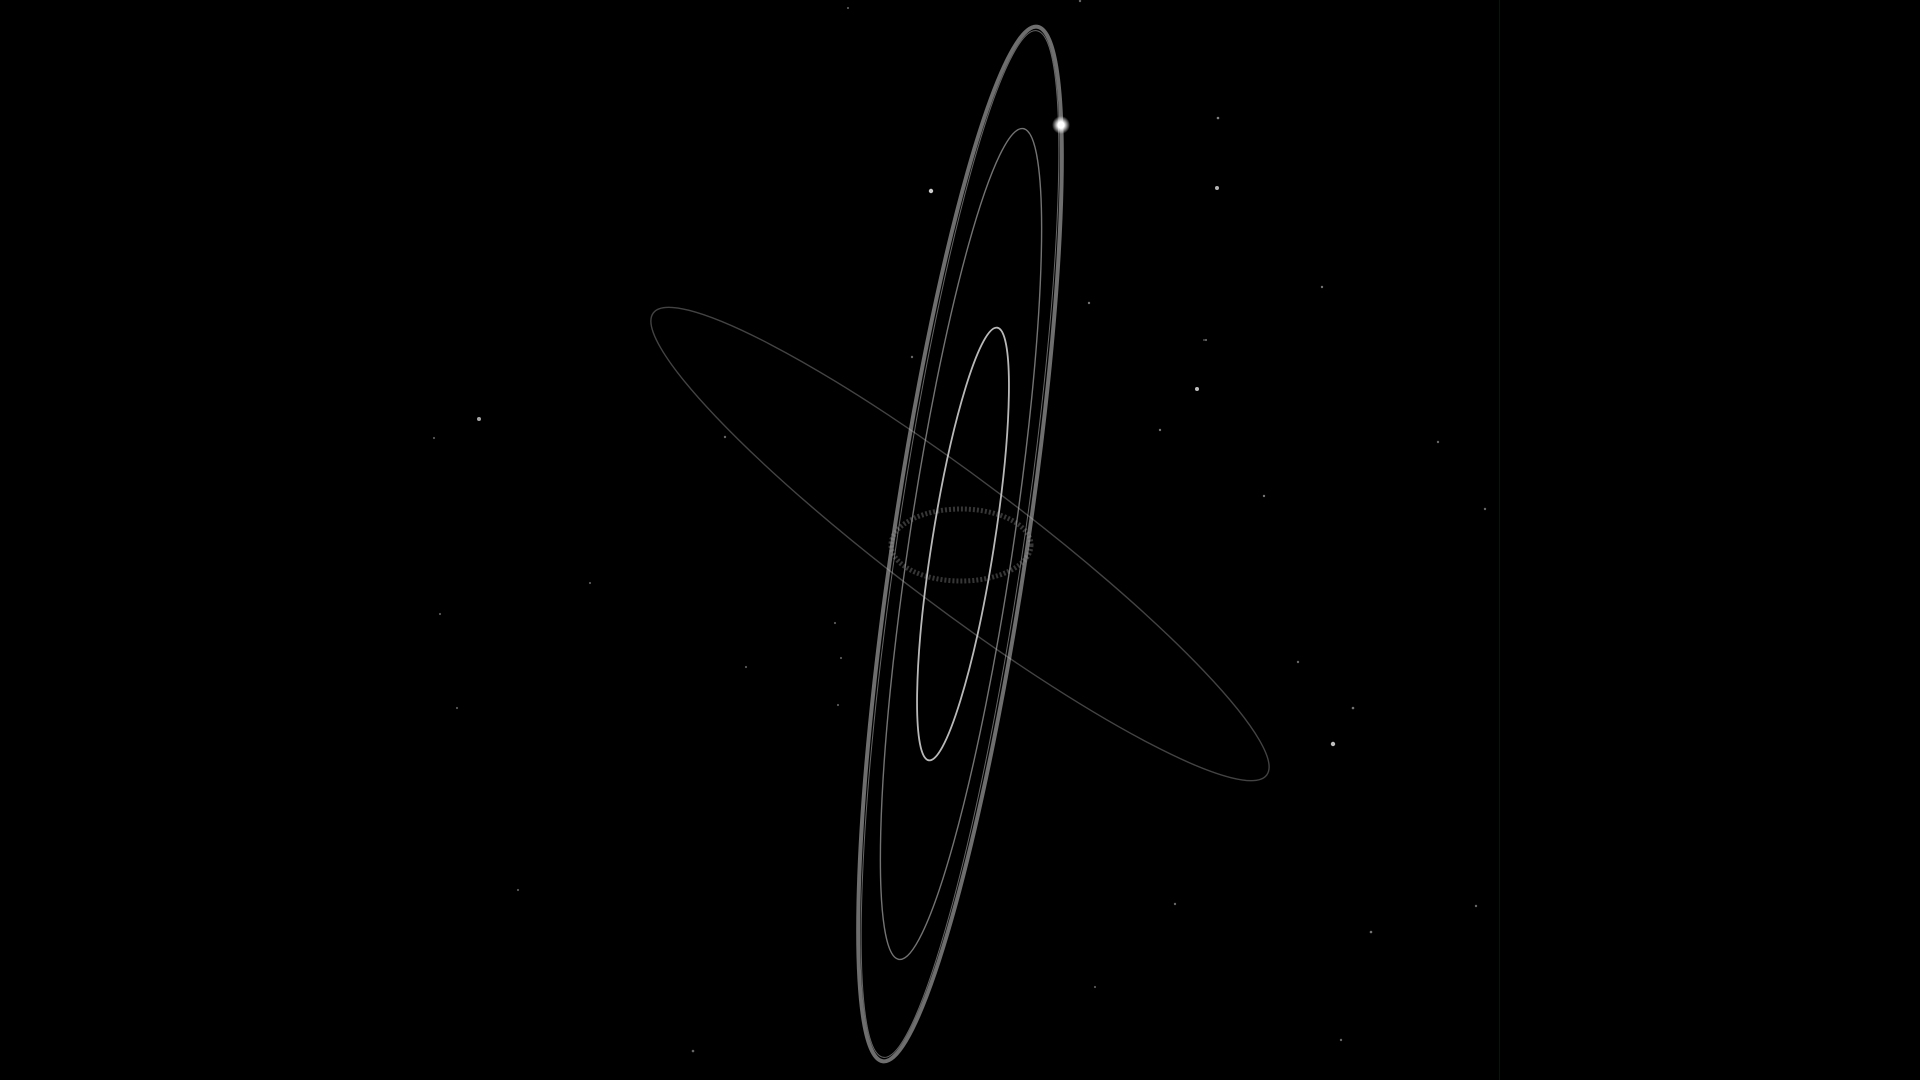 The width and height of the screenshot is (1920, 1080). I want to click on panel-divider, so click(1499, 540).